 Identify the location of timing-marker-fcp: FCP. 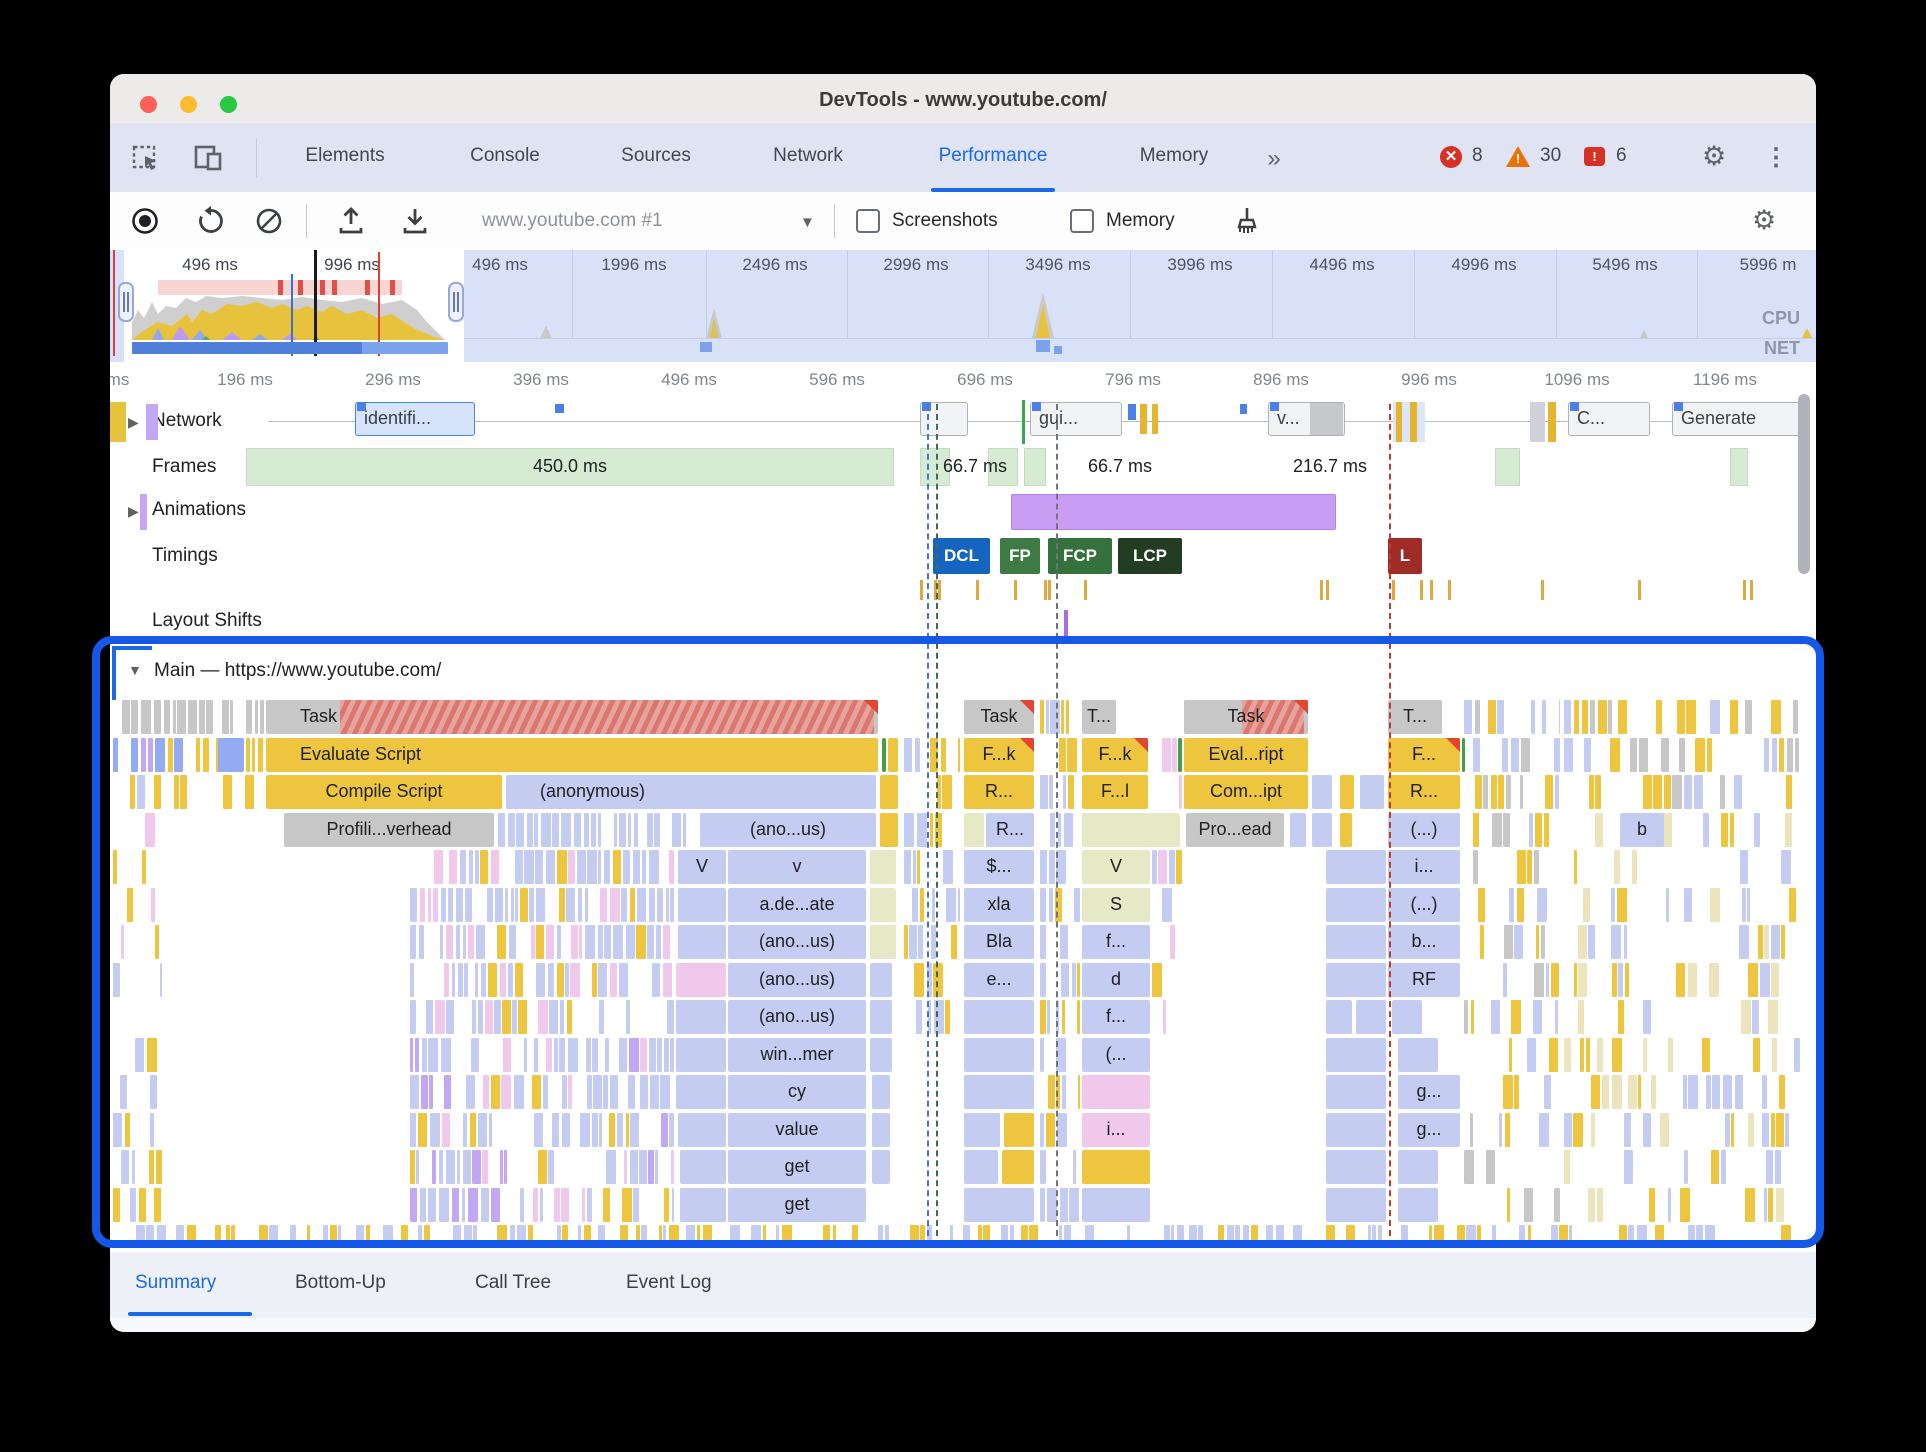
(1080, 556).